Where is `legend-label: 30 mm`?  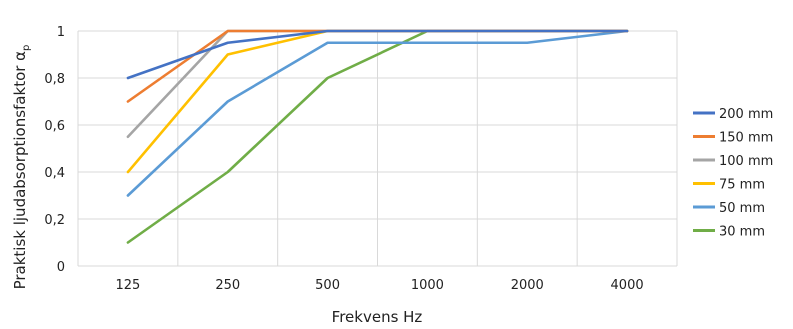 legend-label: 30 mm is located at coordinates (742, 232).